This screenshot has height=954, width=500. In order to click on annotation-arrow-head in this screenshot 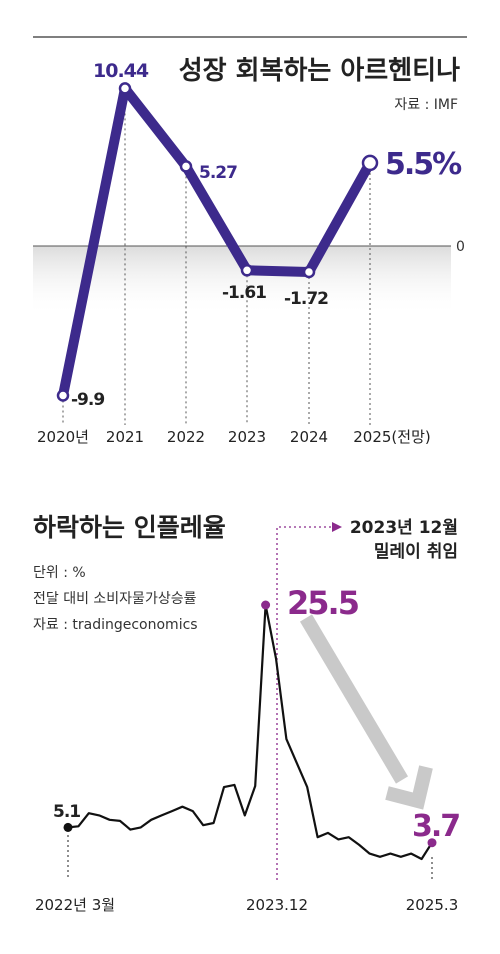, I will do `click(337, 527)`.